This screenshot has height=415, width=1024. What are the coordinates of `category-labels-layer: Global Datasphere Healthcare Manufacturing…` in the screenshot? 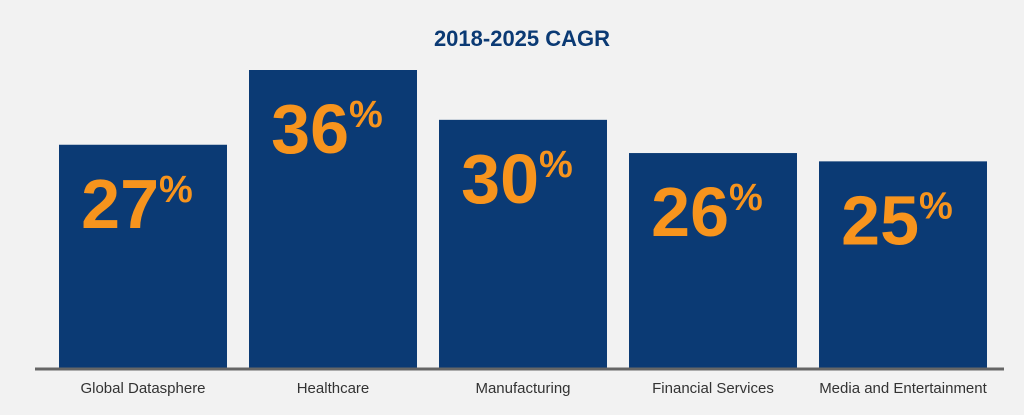 It's located at (533, 388).